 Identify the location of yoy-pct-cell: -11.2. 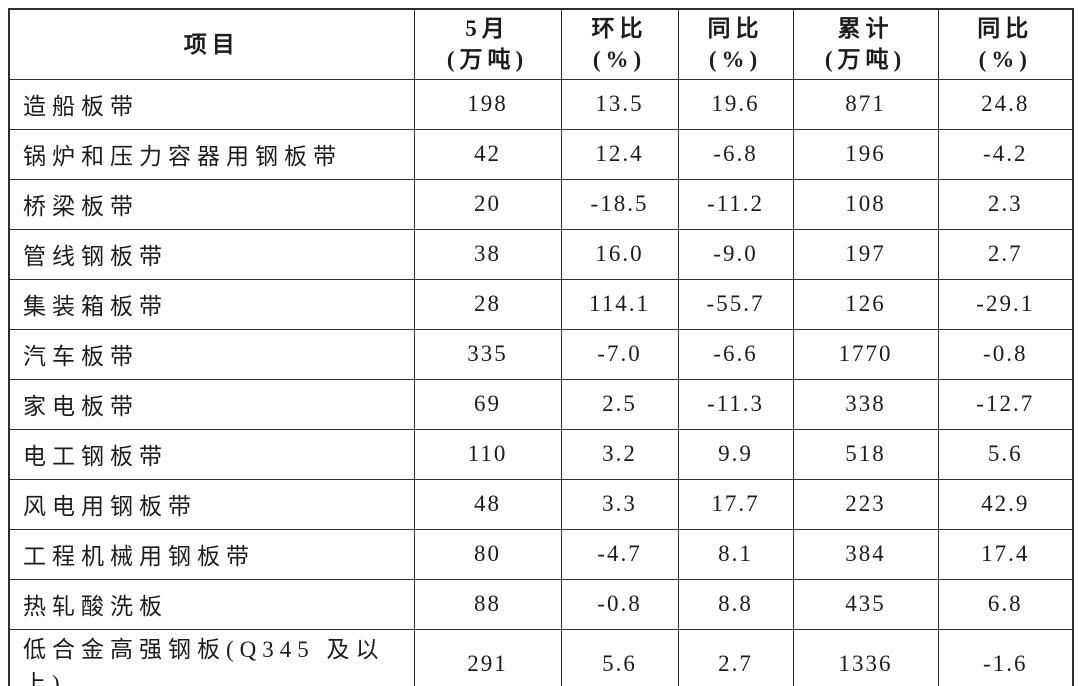
(735, 204).